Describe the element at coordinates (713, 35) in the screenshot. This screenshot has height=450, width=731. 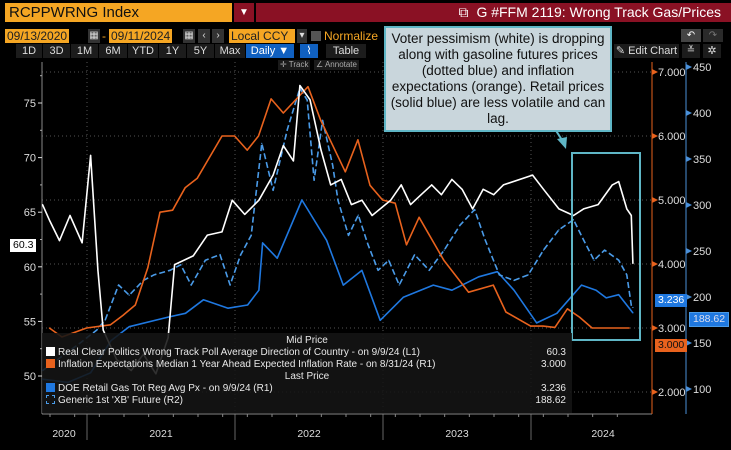
I see `redo-icon: ↷` at that location.